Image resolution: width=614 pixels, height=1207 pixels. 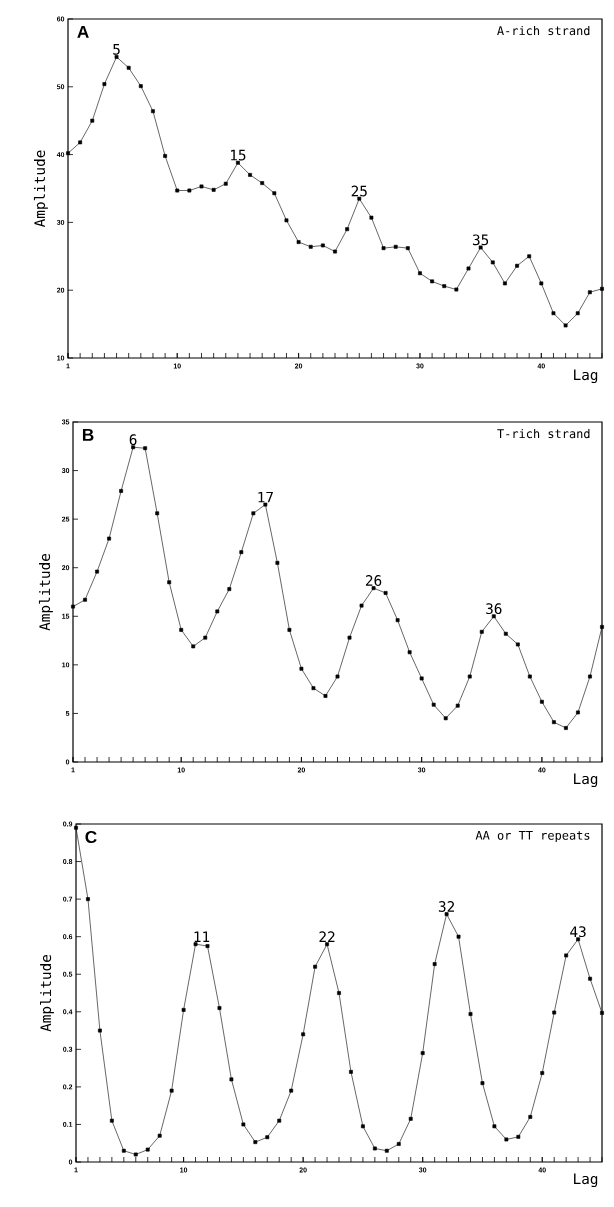 What do you see at coordinates (494, 609) in the screenshot?
I see `annotation: 36` at bounding box center [494, 609].